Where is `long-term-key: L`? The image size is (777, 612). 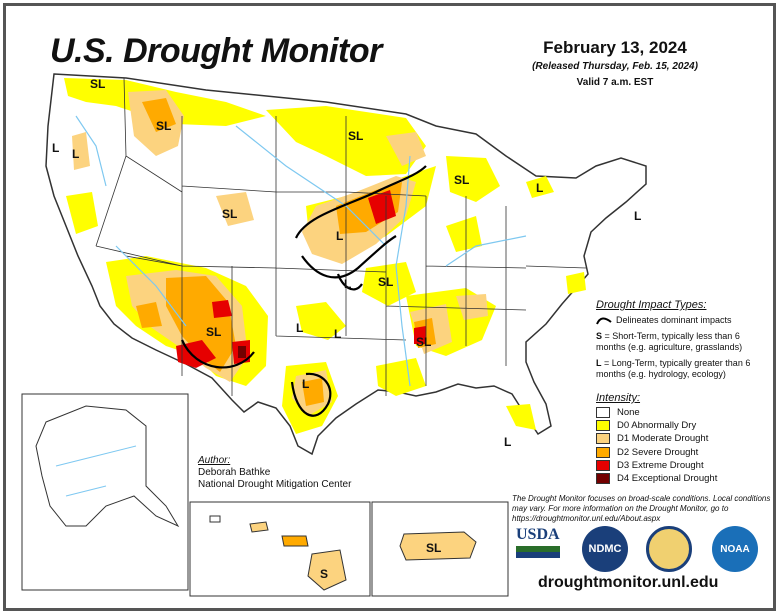 long-term-key: L is located at coordinates (599, 363).